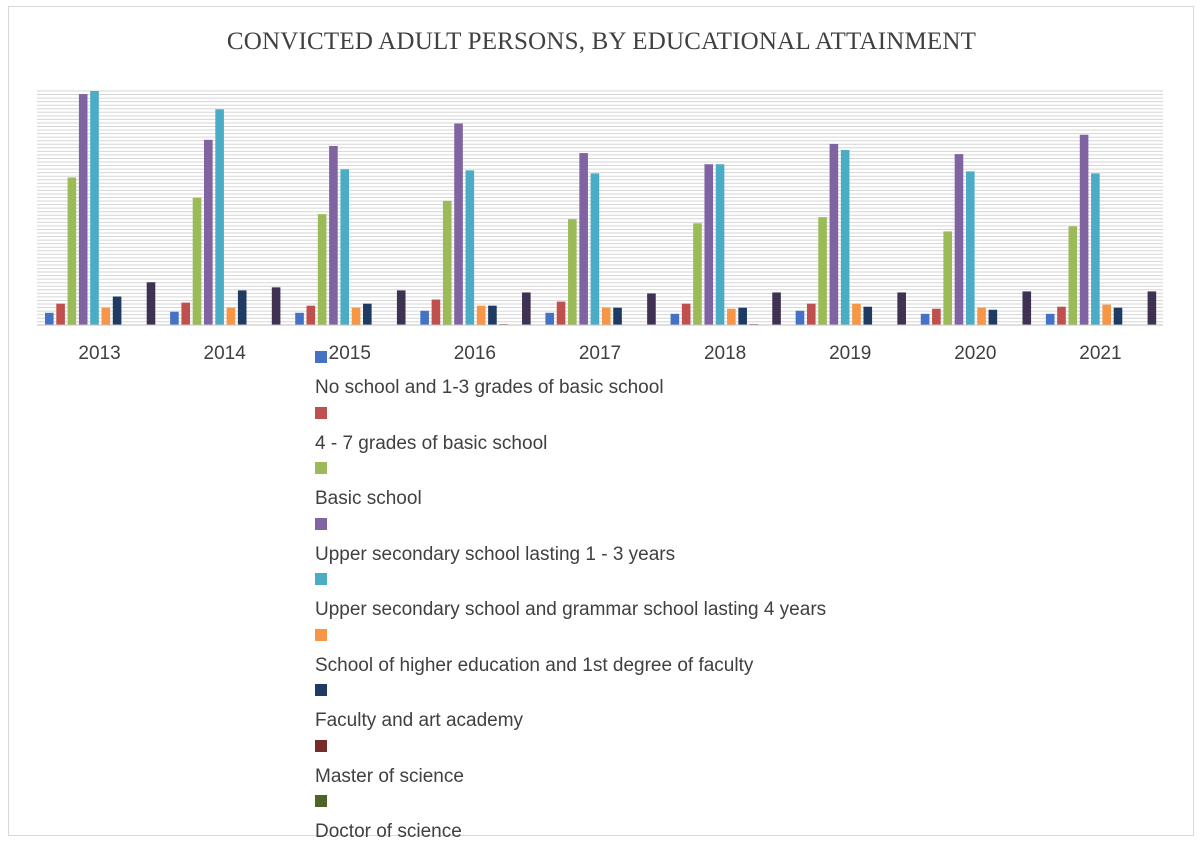 Image resolution: width=1203 pixels, height=851 pixels. What do you see at coordinates (225, 353) in the screenshot?
I see `x-tick-label: 2014` at bounding box center [225, 353].